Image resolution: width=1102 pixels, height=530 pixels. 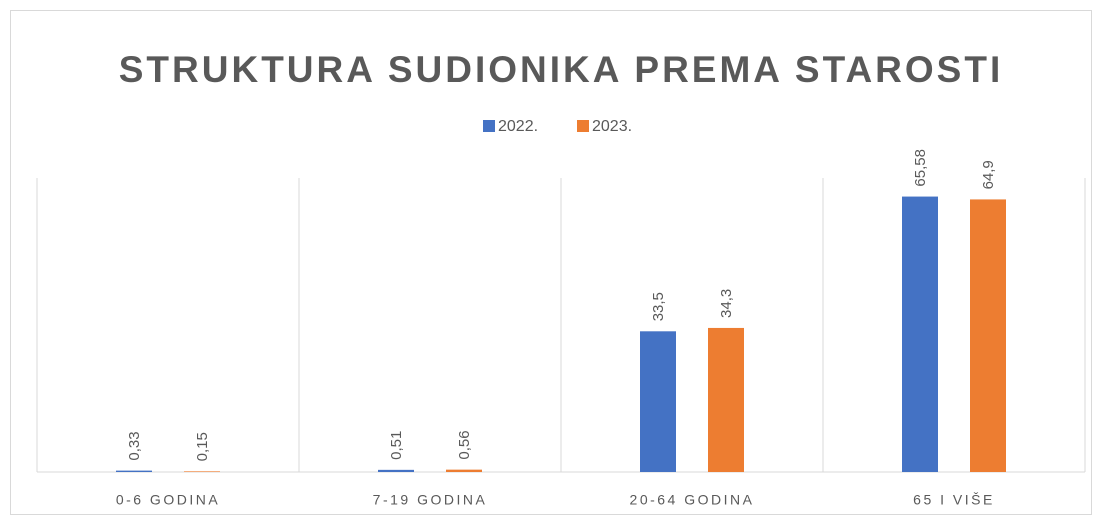 What do you see at coordinates (202, 446) in the screenshot?
I see `value-label: 0,15` at bounding box center [202, 446].